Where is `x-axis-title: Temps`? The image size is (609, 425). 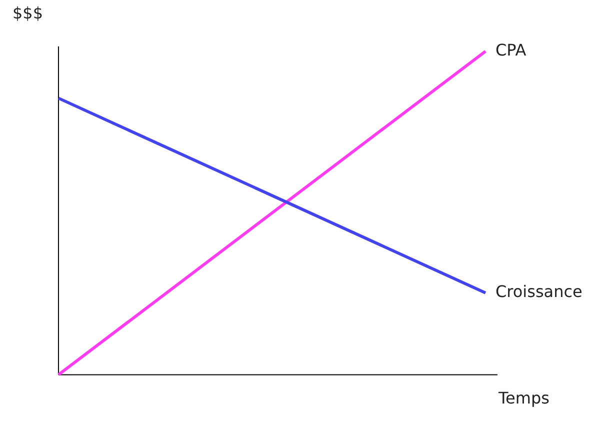 x-axis-title: Temps is located at coordinates (524, 398).